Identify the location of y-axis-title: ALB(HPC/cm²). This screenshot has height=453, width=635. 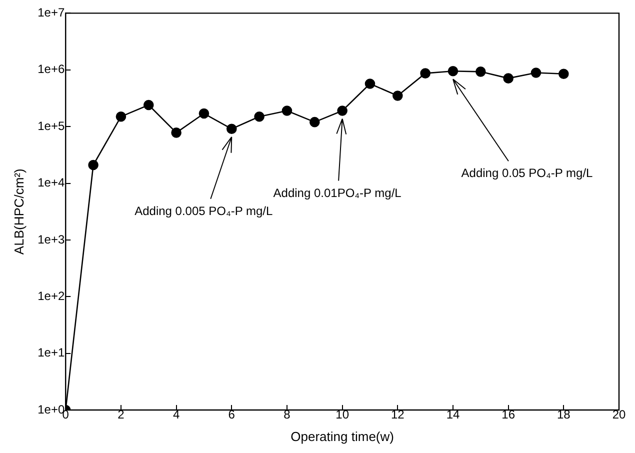
(18, 211).